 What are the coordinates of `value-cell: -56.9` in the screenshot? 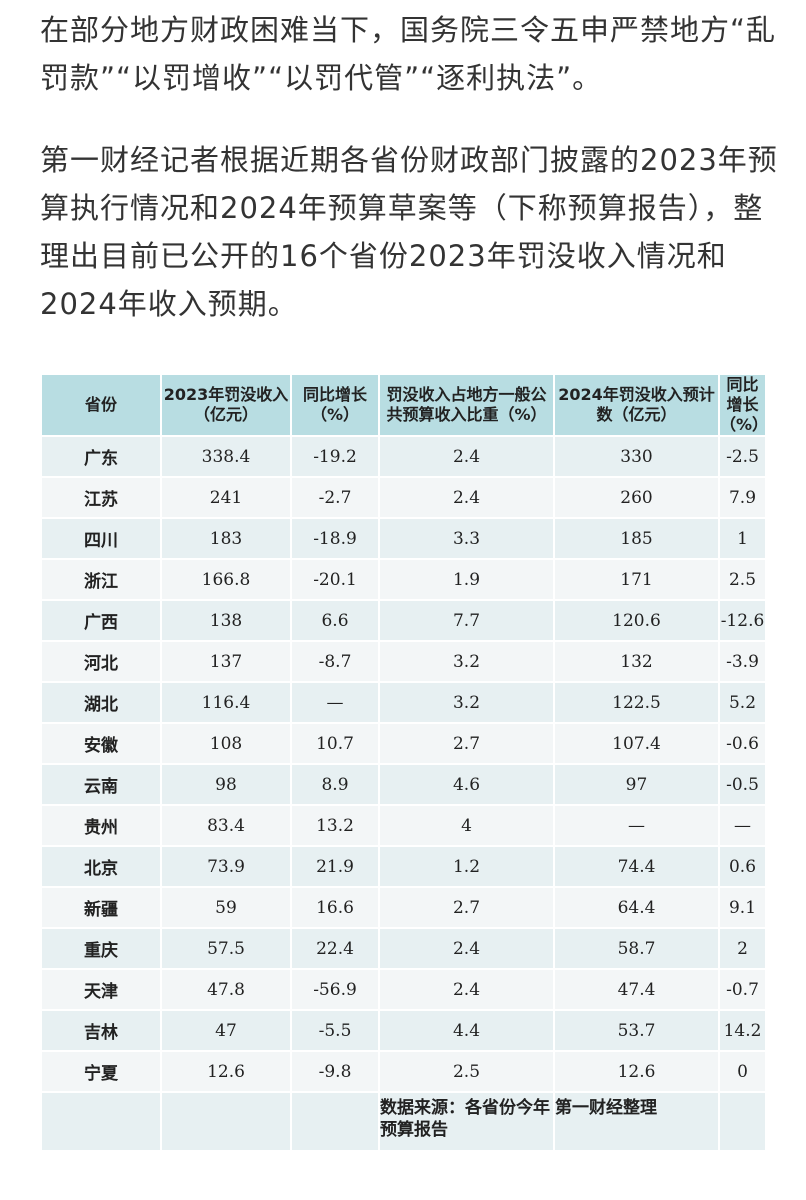 It's located at (335, 989).